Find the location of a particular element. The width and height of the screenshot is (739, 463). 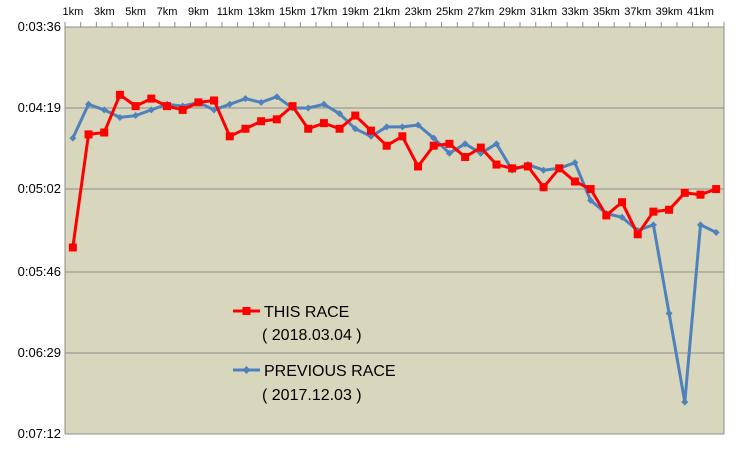

x-tick-label: 5km is located at coordinates (135, 12).